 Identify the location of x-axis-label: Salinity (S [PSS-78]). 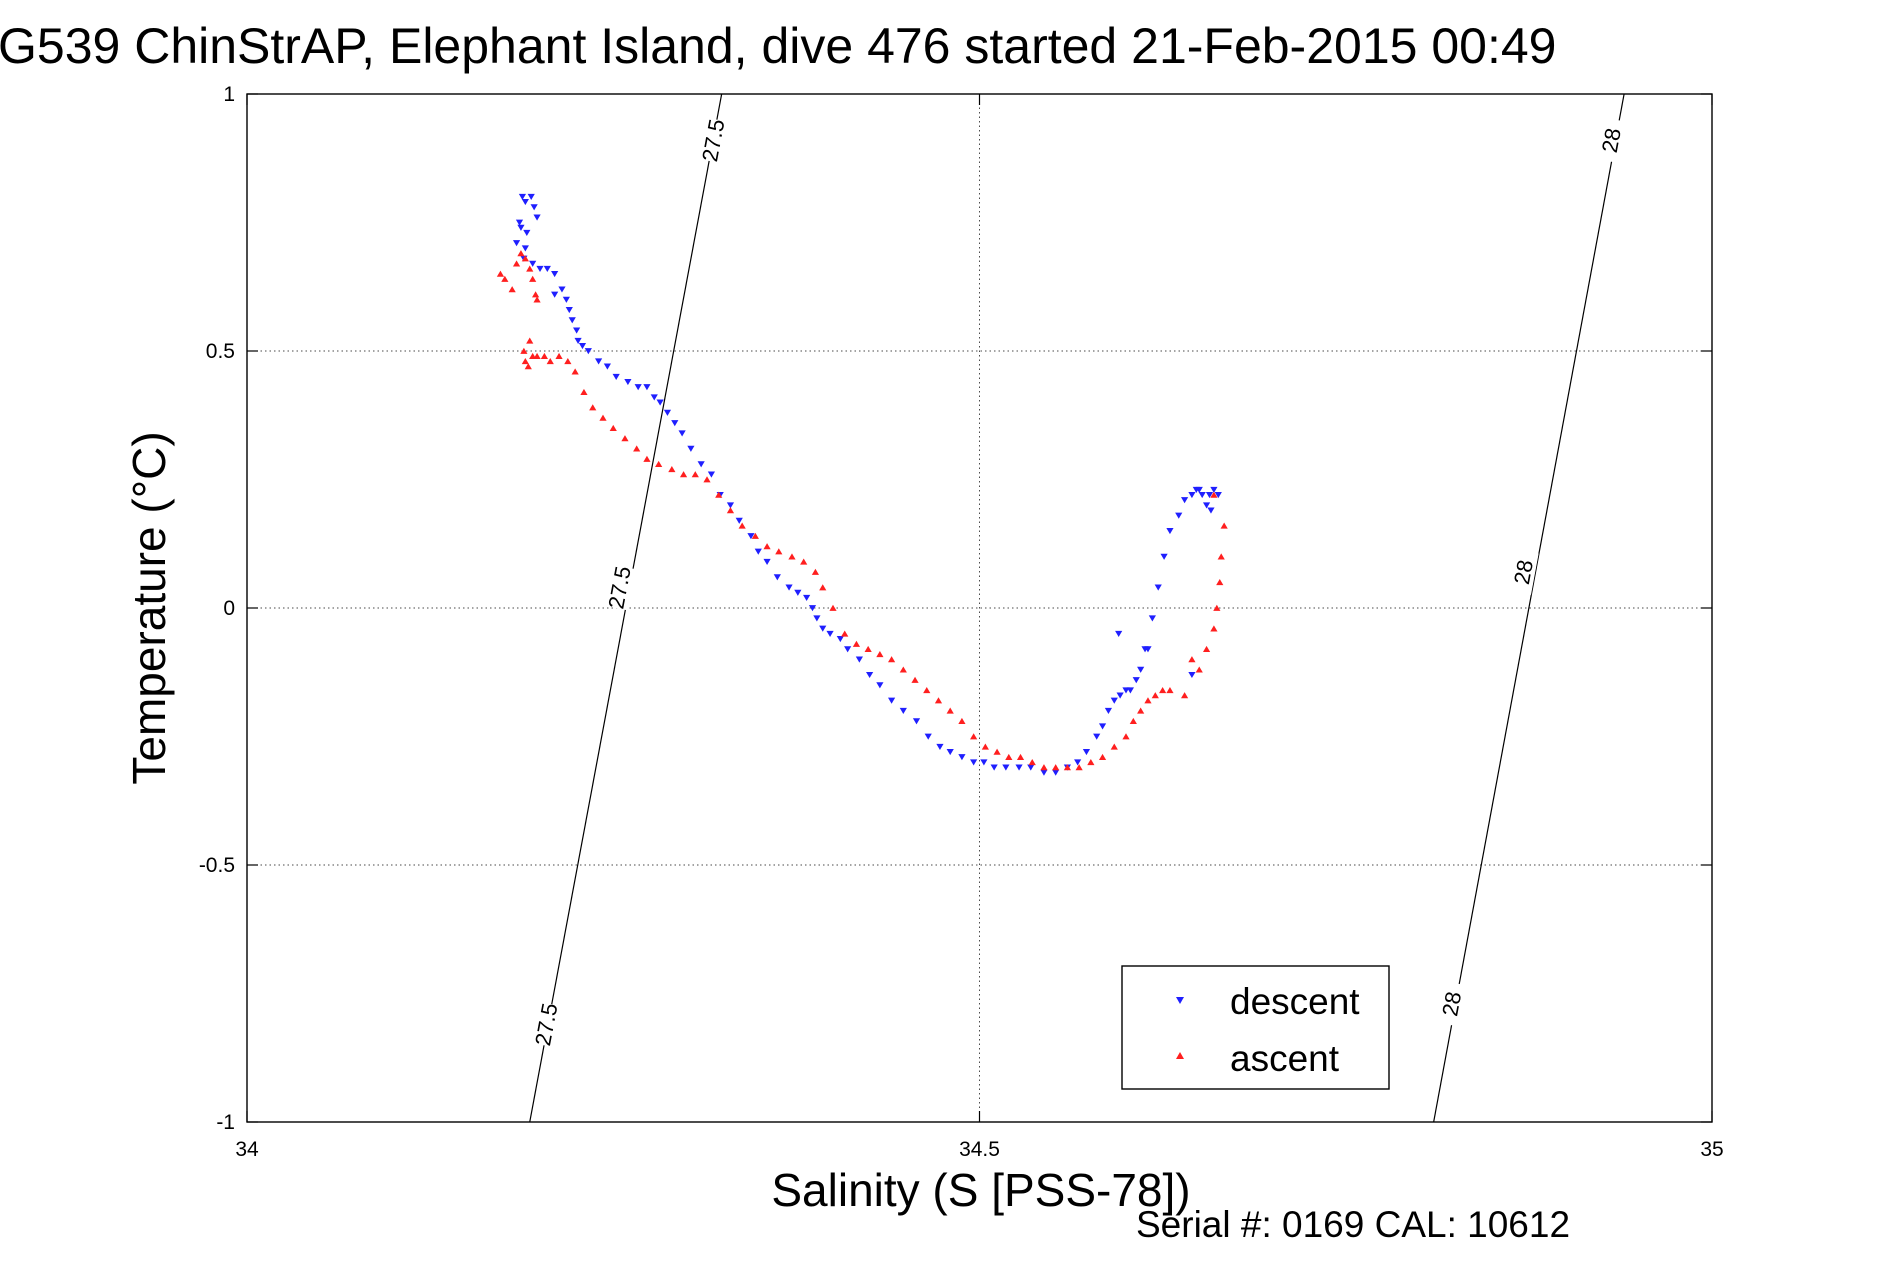
(980, 1190).